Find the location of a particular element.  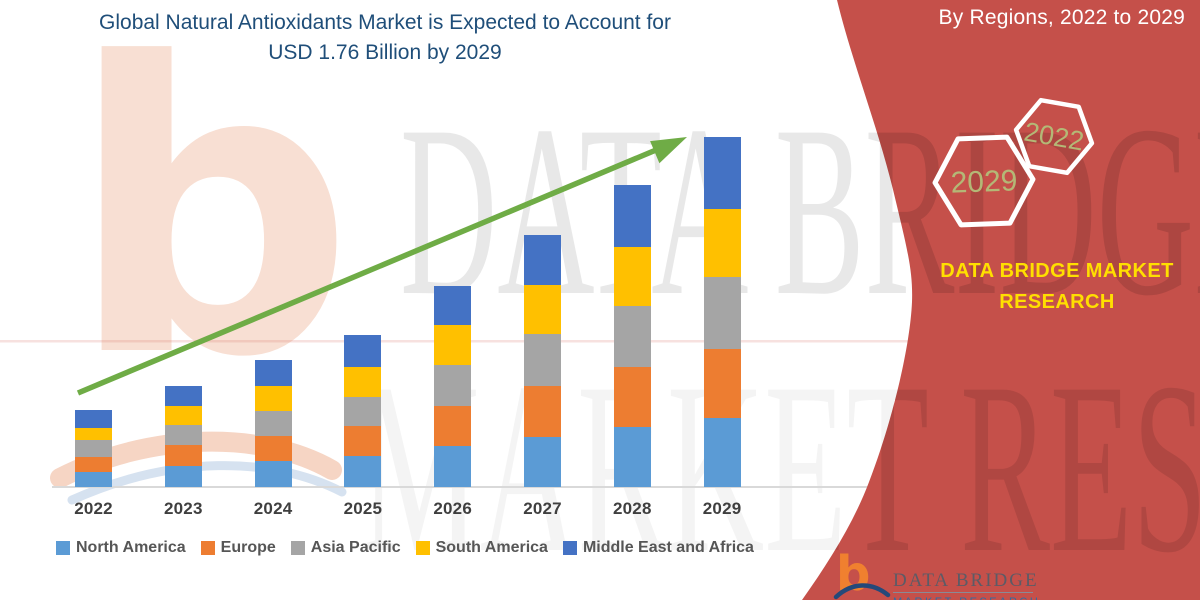

bar-segment-2027-north-america is located at coordinates (542, 462).